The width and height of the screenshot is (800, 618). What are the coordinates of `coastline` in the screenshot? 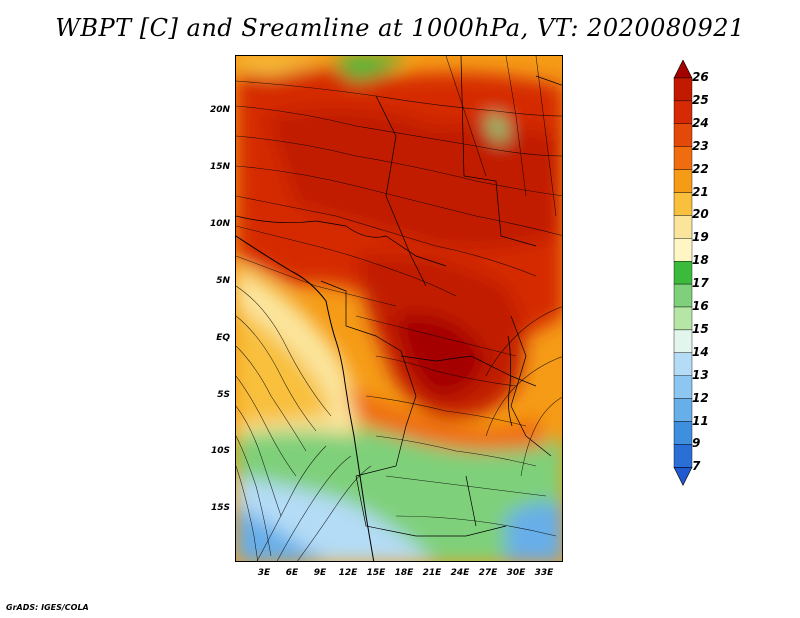 It's located at (305, 398).